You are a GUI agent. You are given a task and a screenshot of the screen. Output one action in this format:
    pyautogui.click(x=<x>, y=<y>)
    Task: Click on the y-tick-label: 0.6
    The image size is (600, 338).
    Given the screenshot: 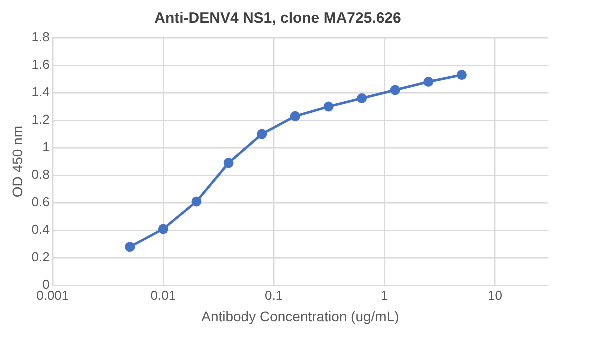 What is the action you would take?
    pyautogui.click(x=41, y=202)
    